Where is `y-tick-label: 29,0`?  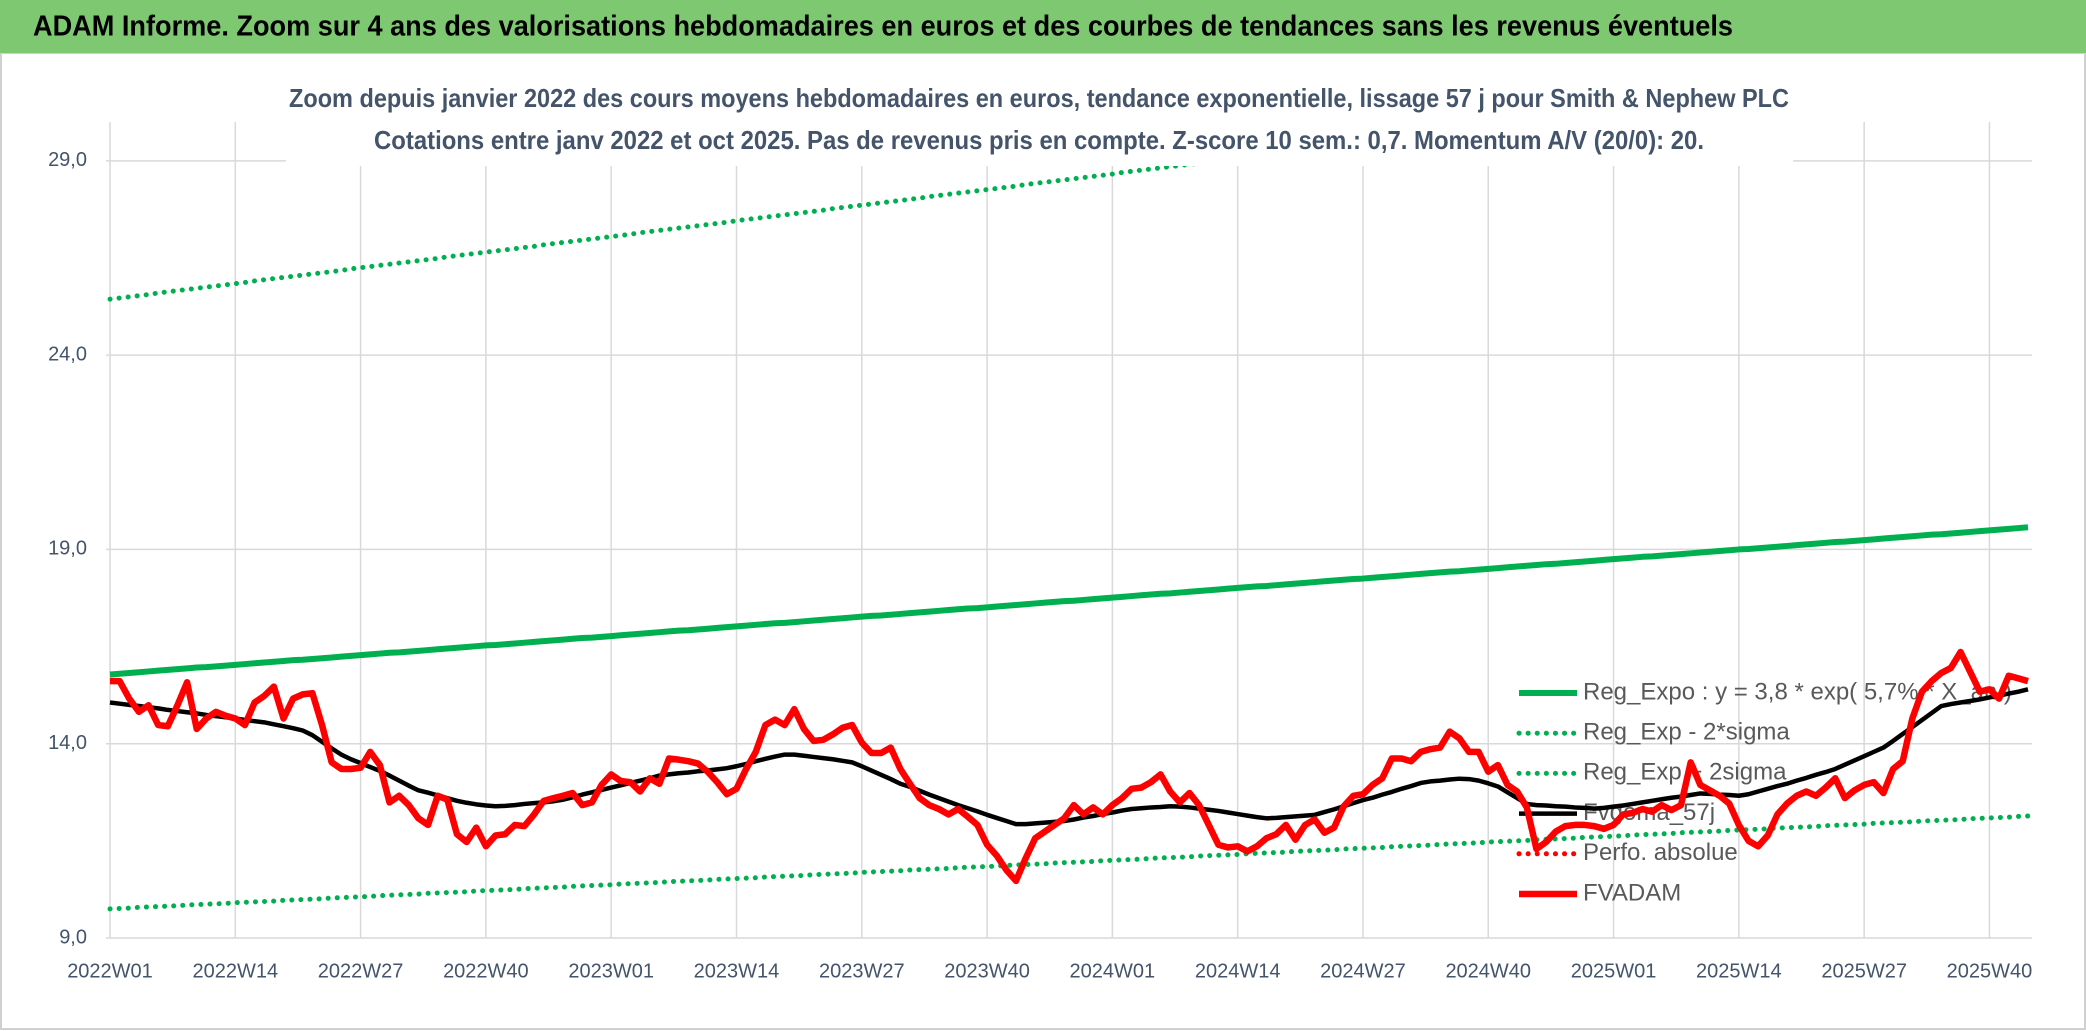
y-tick-label: 29,0 is located at coordinates (67, 160).